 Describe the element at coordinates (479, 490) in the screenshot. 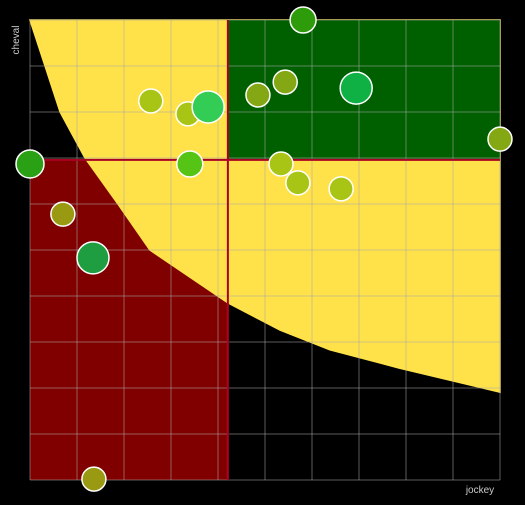

I see `x-axis-label: jockey` at that location.